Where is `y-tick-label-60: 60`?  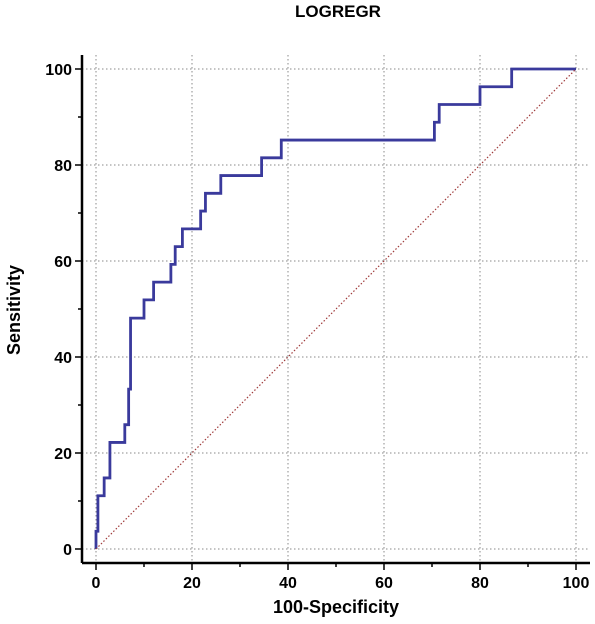
y-tick-label-60: 60 is located at coordinates (63, 262).